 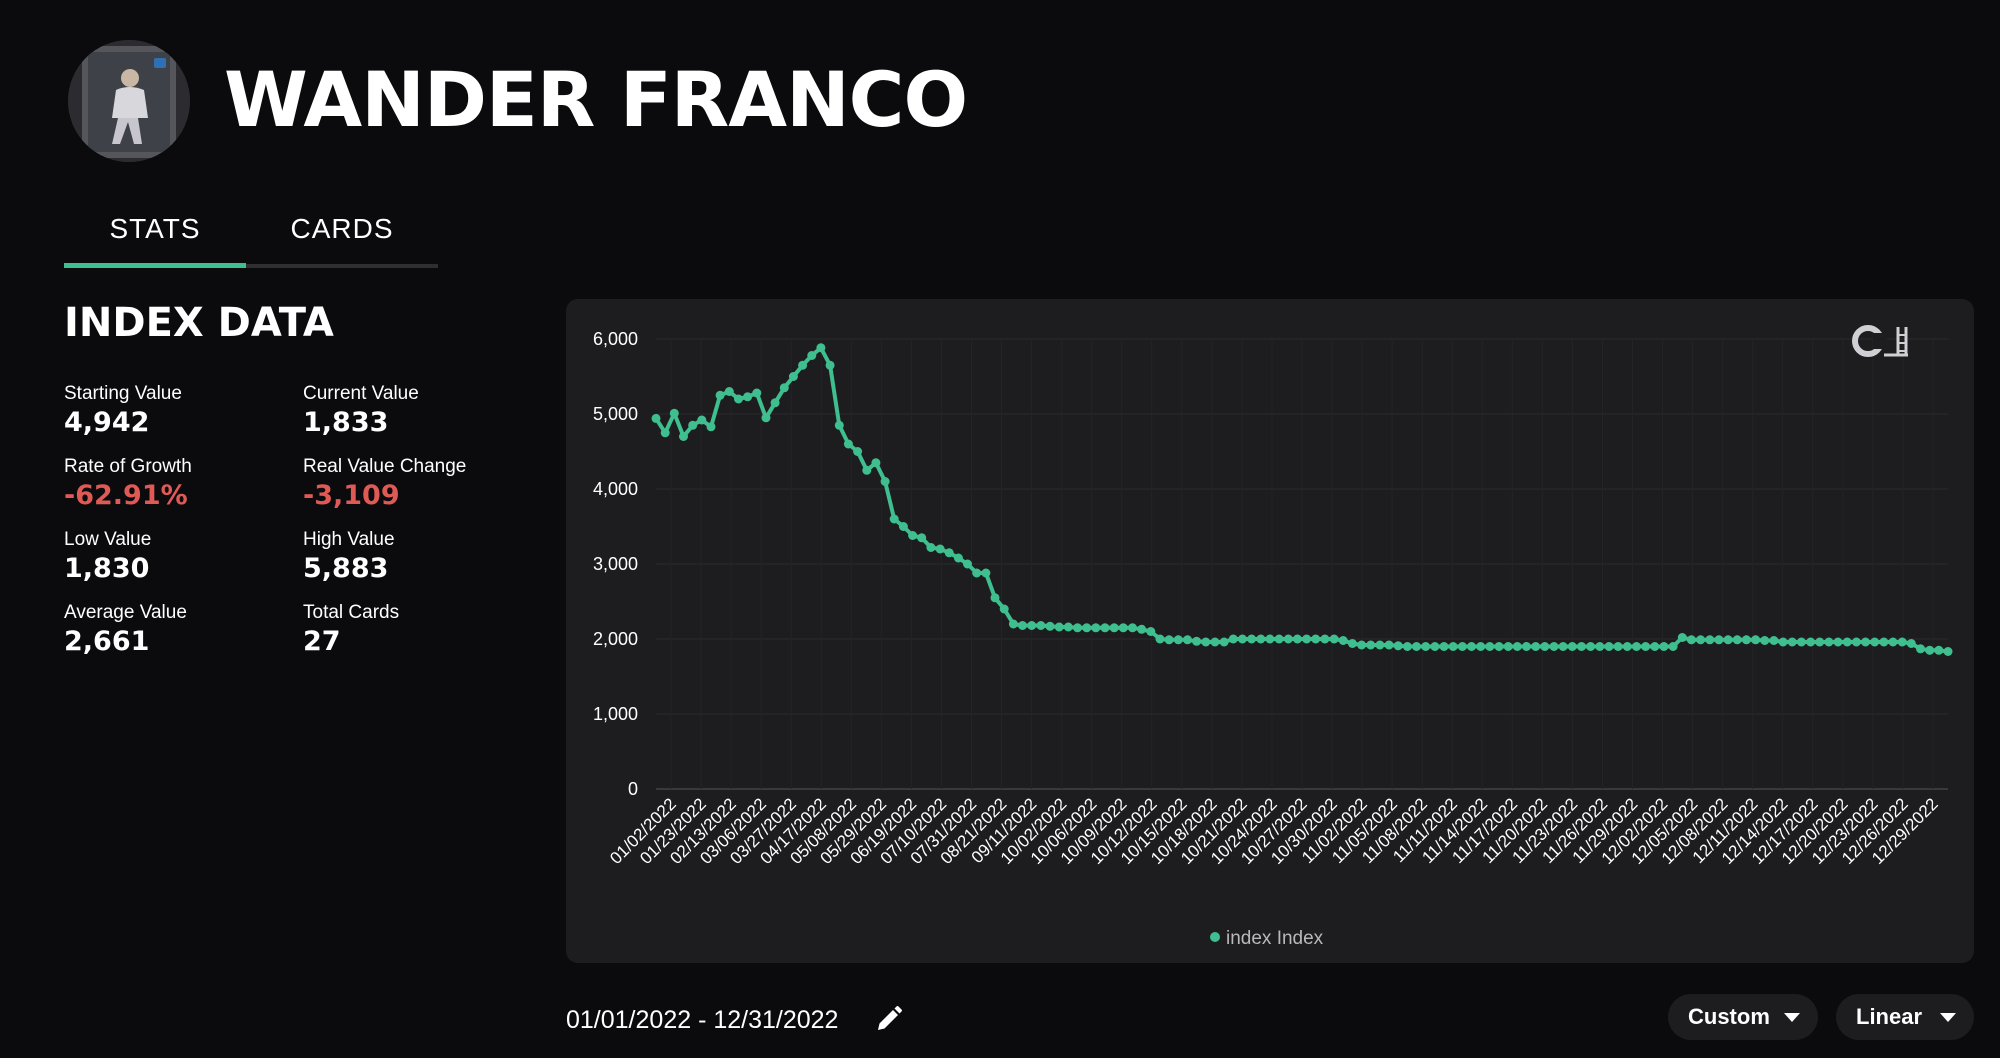 I want to click on range-dropdown: Custom, so click(x=1743, y=1017).